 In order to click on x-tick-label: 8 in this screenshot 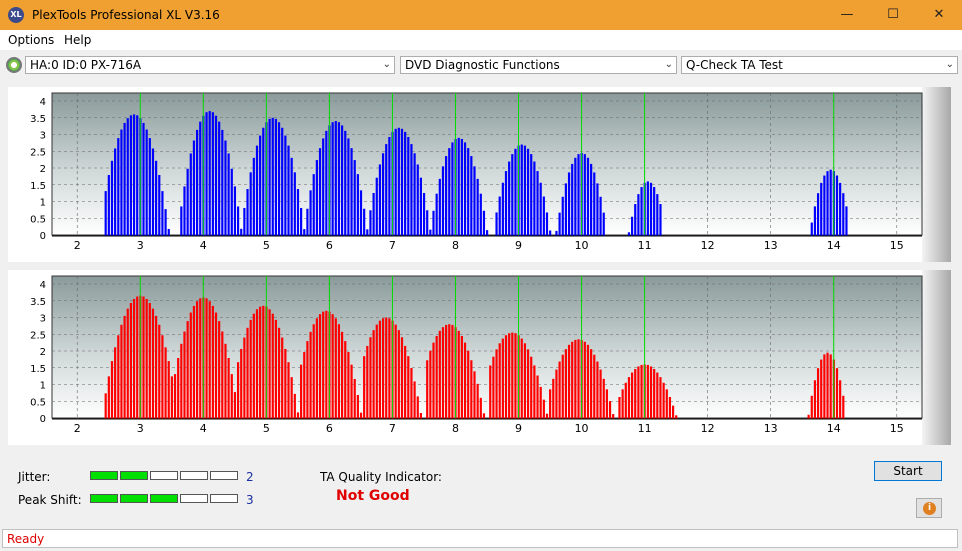, I will do `click(455, 245)`.